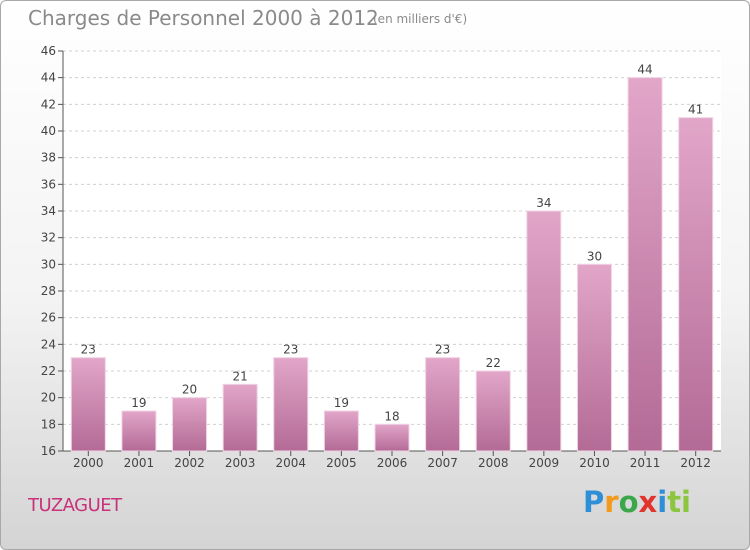  What do you see at coordinates (139, 463) in the screenshot?
I see `x-tick-label: 2001` at bounding box center [139, 463].